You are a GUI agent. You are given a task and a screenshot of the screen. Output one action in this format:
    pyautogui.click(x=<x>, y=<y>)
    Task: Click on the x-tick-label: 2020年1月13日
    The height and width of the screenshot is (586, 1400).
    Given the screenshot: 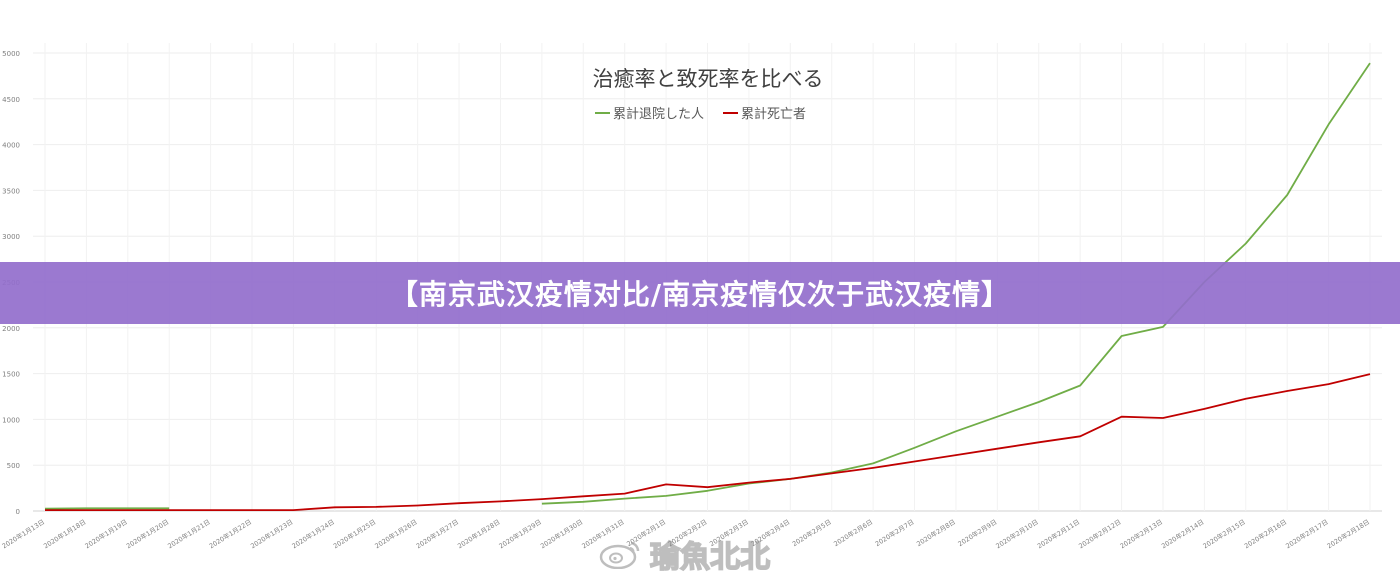 What is the action you would take?
    pyautogui.click(x=23, y=533)
    